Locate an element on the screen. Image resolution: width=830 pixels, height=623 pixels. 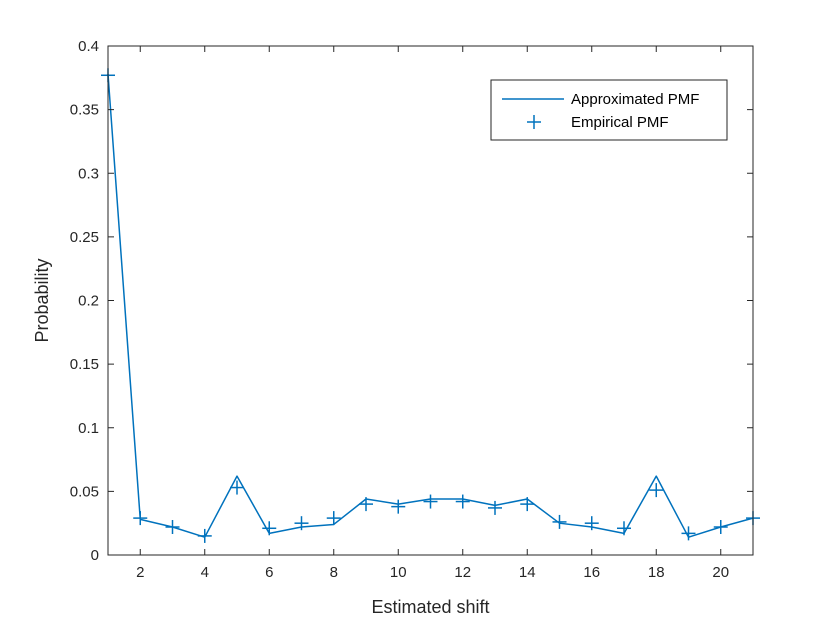
legend-label-empirical-pmf: Empirical PMF is located at coordinates (620, 122).